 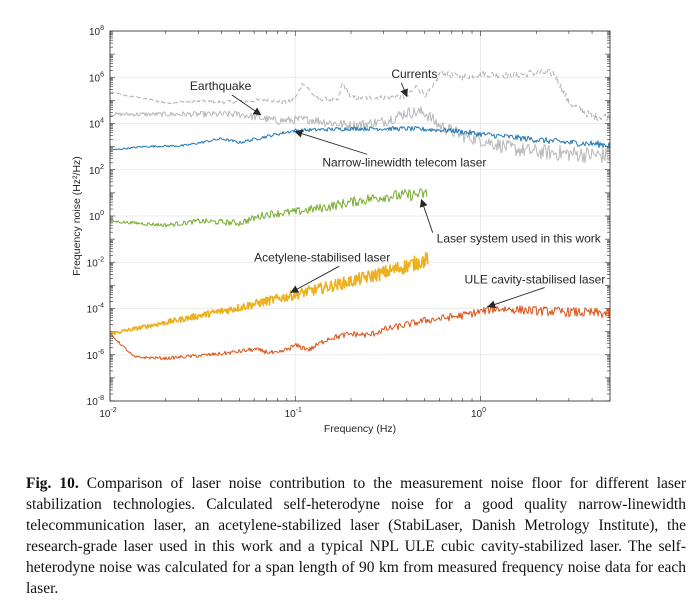 What do you see at coordinates (77, 216) in the screenshot?
I see `y-axis-label: Frequency noise (Hz²/Hz)` at bounding box center [77, 216].